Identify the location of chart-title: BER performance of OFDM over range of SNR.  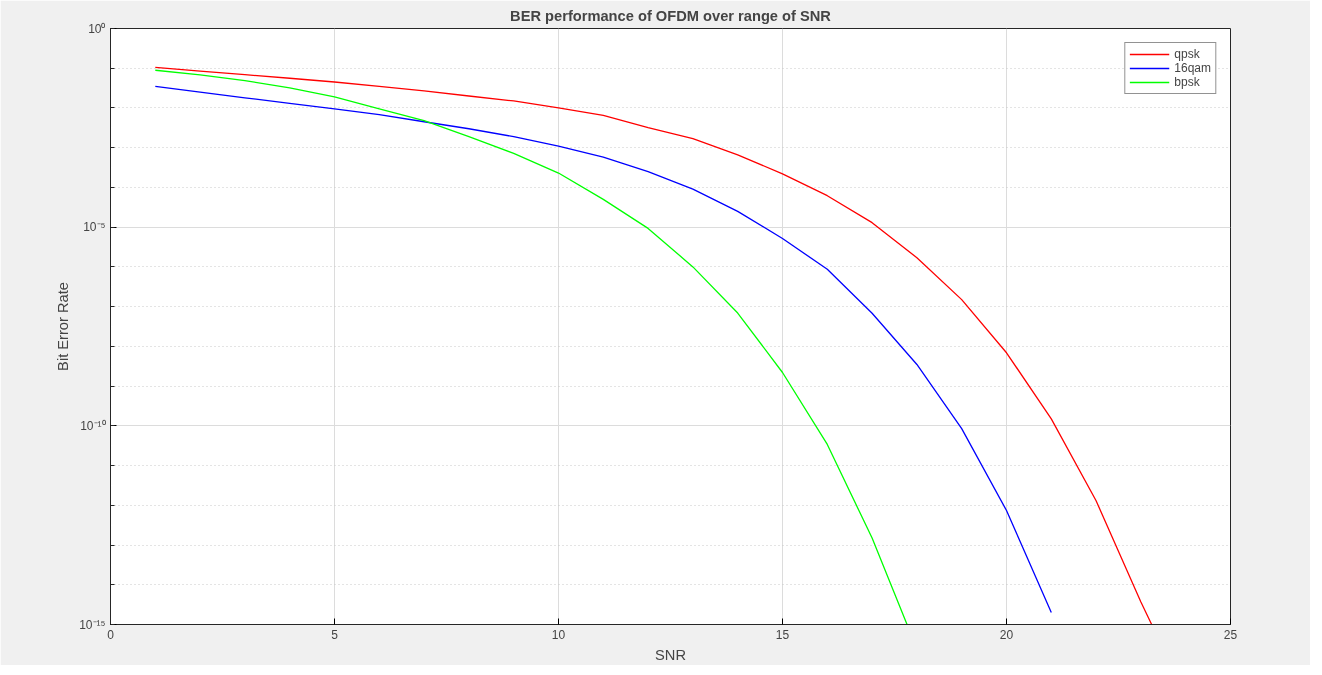
(671, 15).